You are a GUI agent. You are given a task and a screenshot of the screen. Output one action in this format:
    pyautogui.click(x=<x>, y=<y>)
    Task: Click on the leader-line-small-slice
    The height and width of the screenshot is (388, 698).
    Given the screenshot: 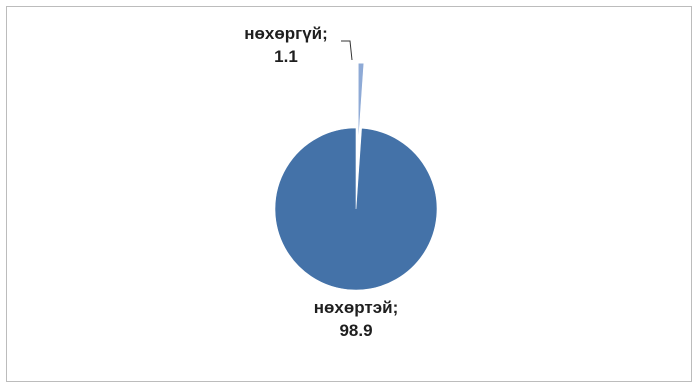 What is the action you would take?
    pyautogui.click(x=347, y=50)
    